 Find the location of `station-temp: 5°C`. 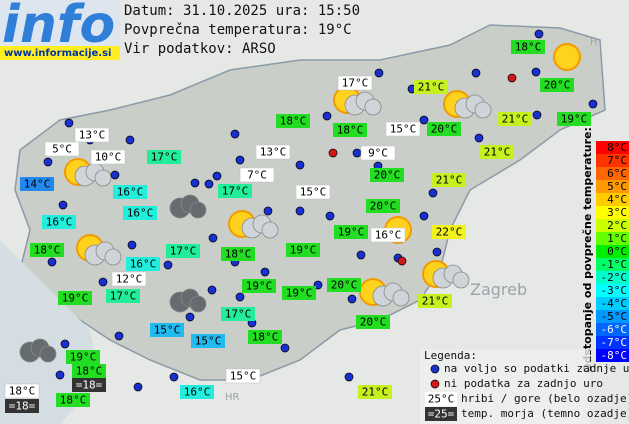

station-temp: 5°C is located at coordinates (62, 149).